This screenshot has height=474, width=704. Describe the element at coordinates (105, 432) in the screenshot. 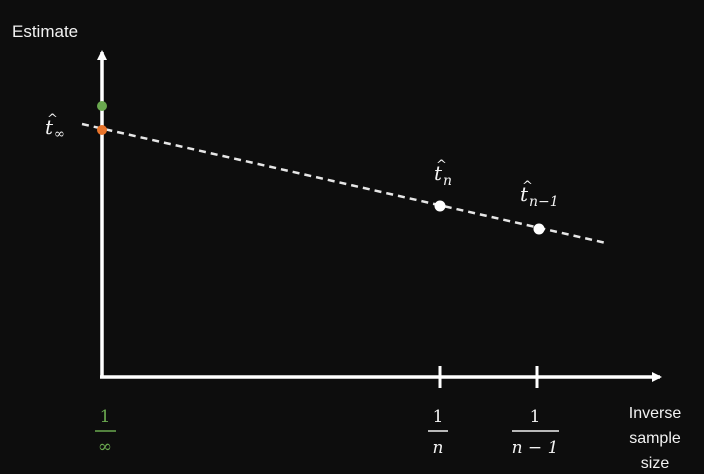

I see `x-tick-label-inf: 1 ∞` at that location.